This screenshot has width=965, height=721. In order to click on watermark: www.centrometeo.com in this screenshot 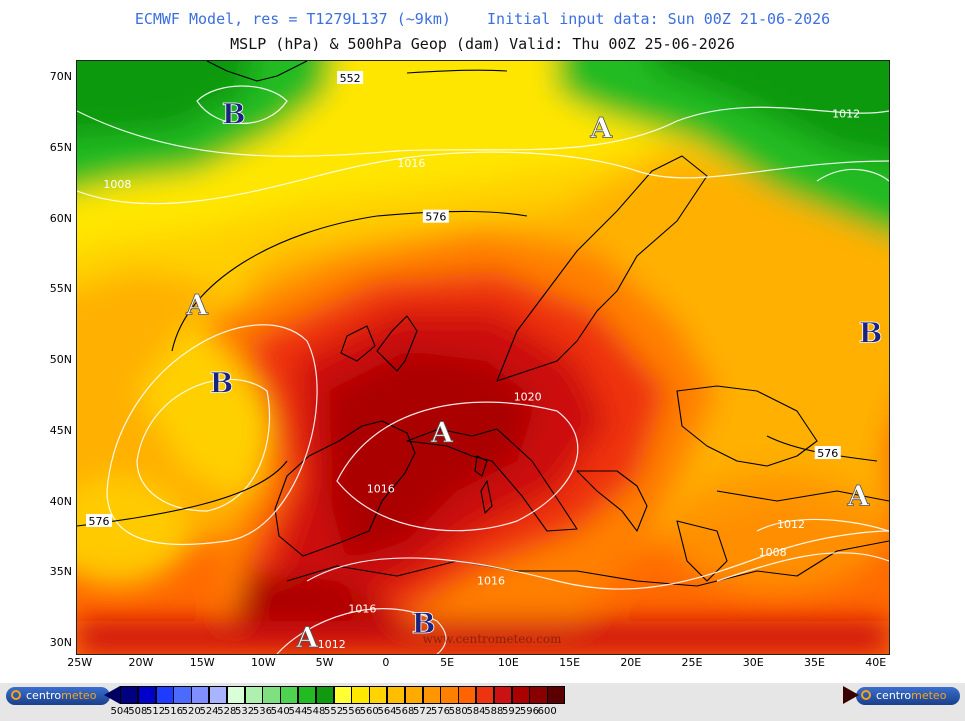, I will do `click(492, 639)`.